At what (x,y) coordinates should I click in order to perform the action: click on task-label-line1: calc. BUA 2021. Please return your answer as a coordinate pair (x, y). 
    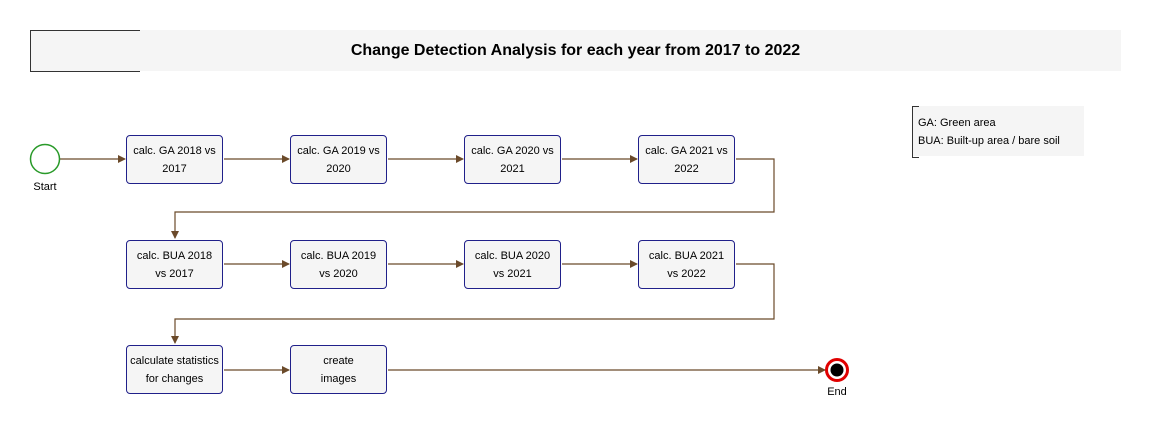
    Looking at the image, I should click on (686, 255).